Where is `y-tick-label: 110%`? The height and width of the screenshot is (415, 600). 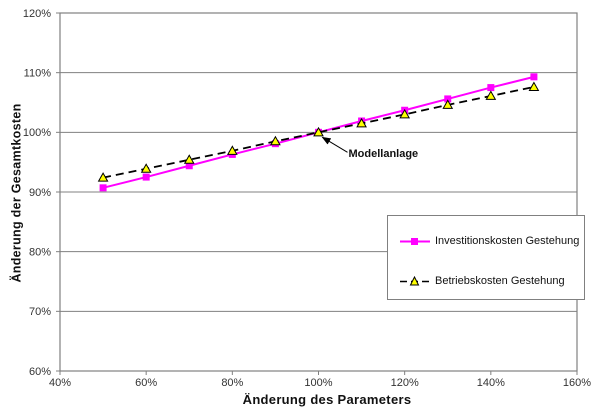
y-tick-label: 110% is located at coordinates (38, 73).